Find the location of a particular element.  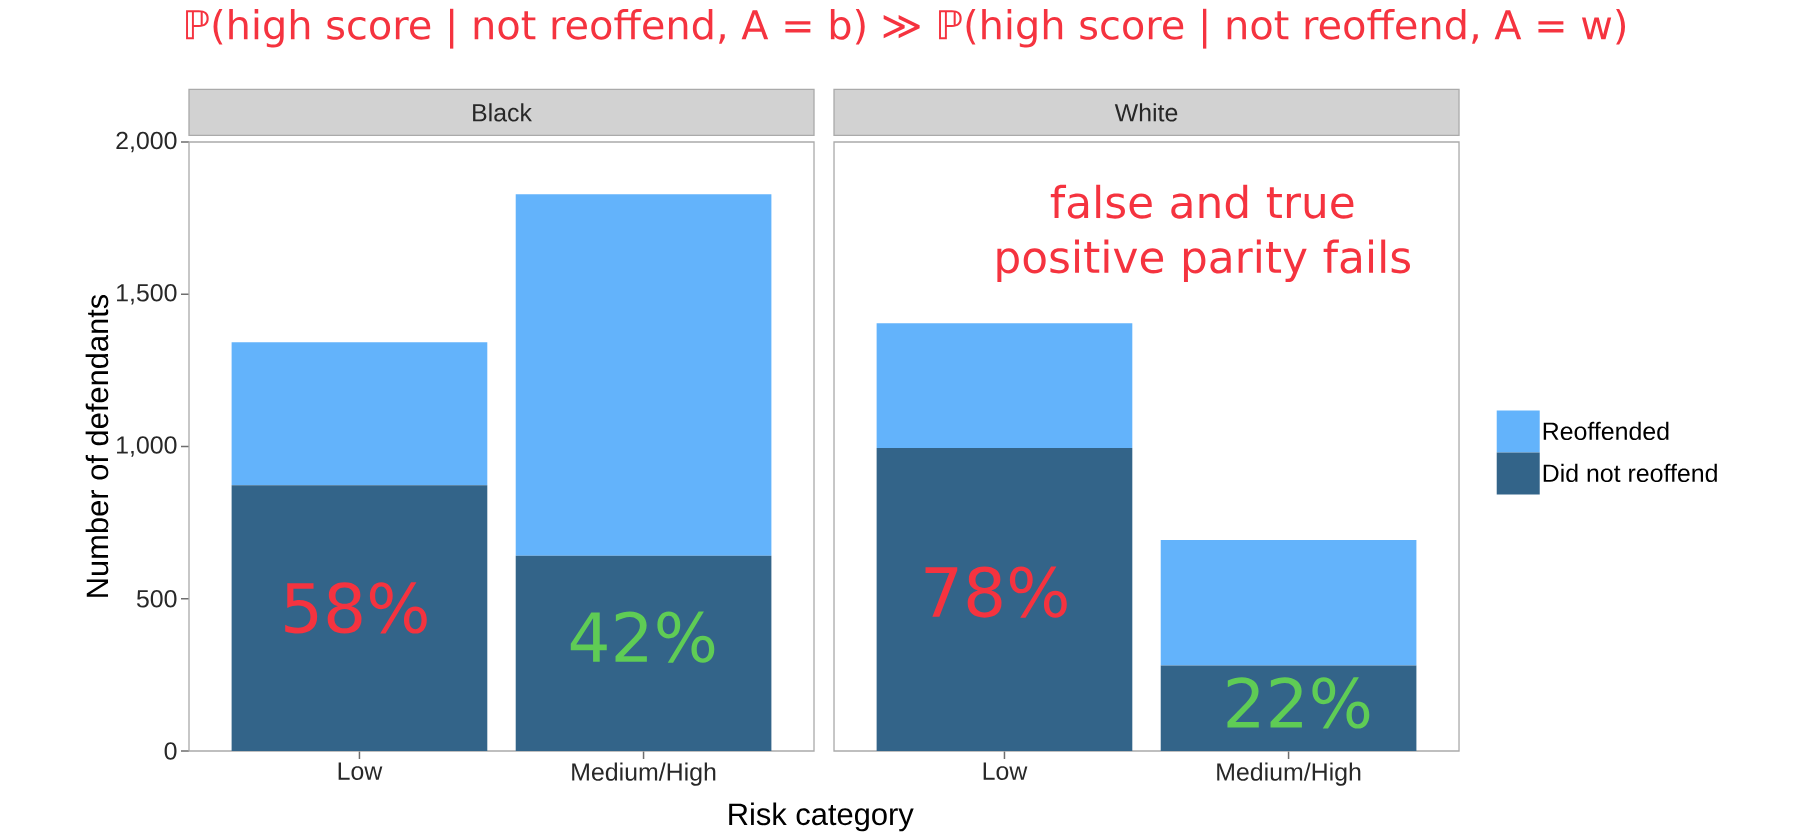

chart-title: Black is located at coordinates (502, 112).